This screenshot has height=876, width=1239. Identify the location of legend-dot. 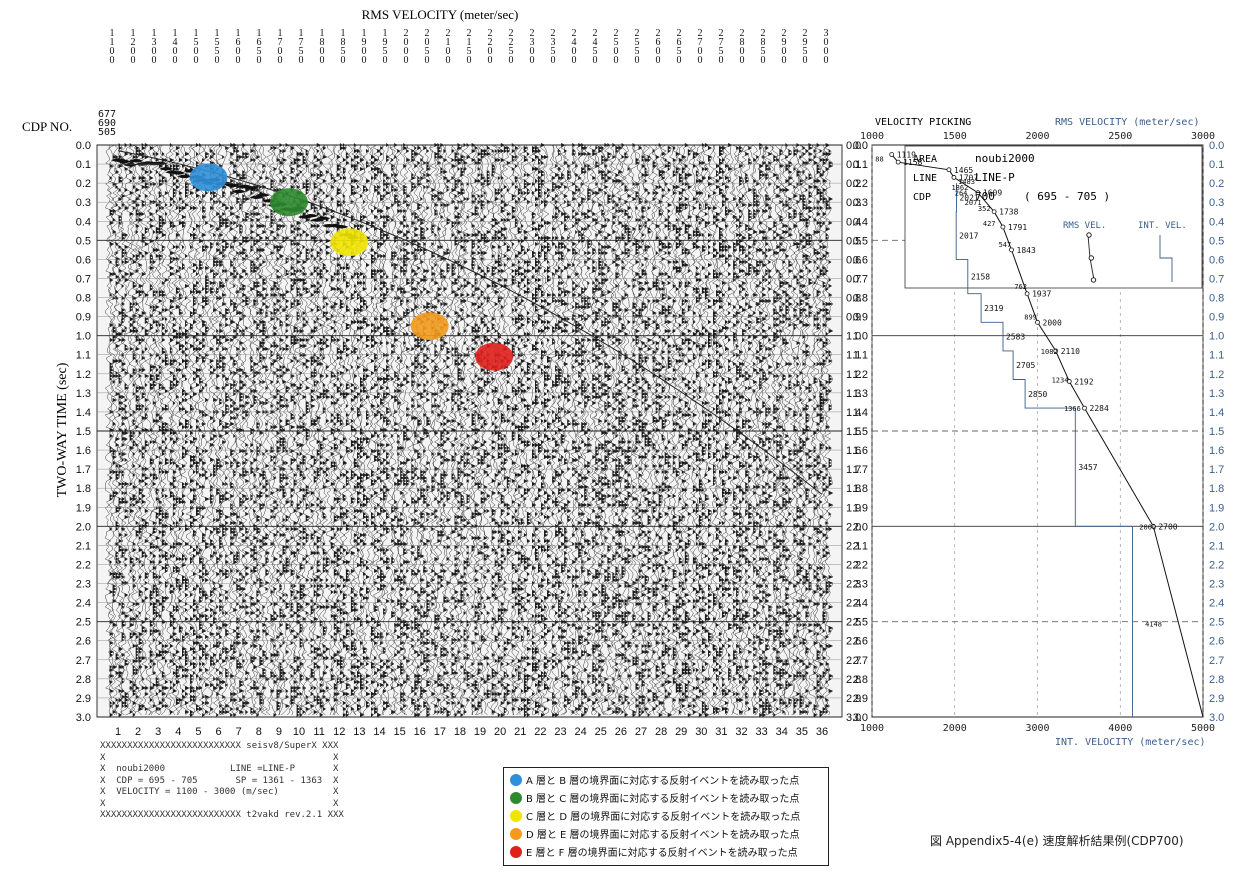
(516, 779).